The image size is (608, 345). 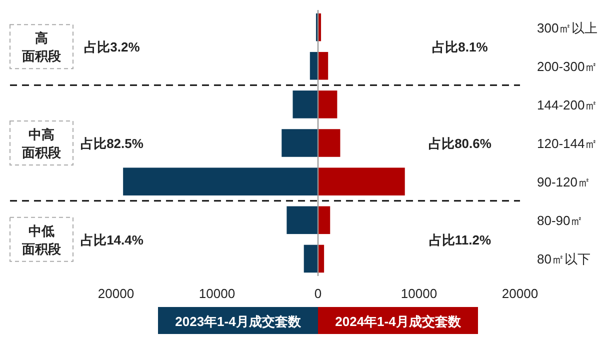 What do you see at coordinates (398, 321) in the screenshot?
I see `text: 2024年1-4月成交套数` at bounding box center [398, 321].